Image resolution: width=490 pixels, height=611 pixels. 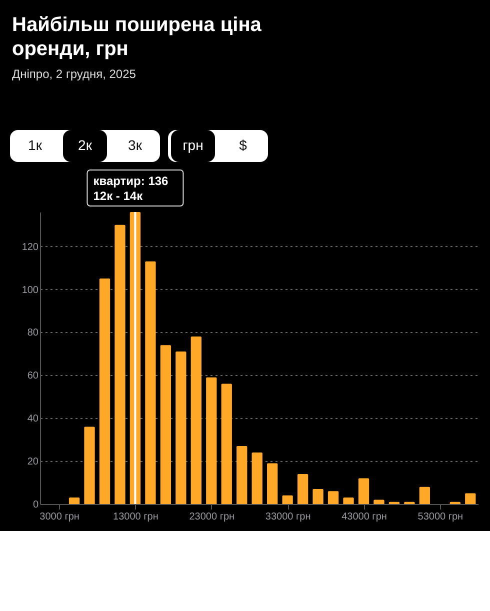 What do you see at coordinates (288, 517) in the screenshot?
I see `x-tick-label: 33000 грн` at bounding box center [288, 517].